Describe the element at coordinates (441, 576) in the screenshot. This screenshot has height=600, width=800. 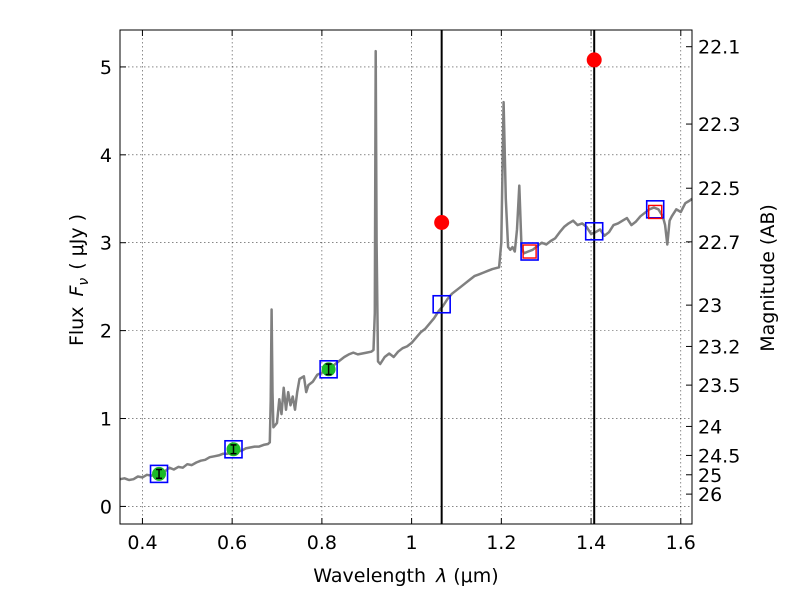
I see `x-axis-label-math: λ` at that location.